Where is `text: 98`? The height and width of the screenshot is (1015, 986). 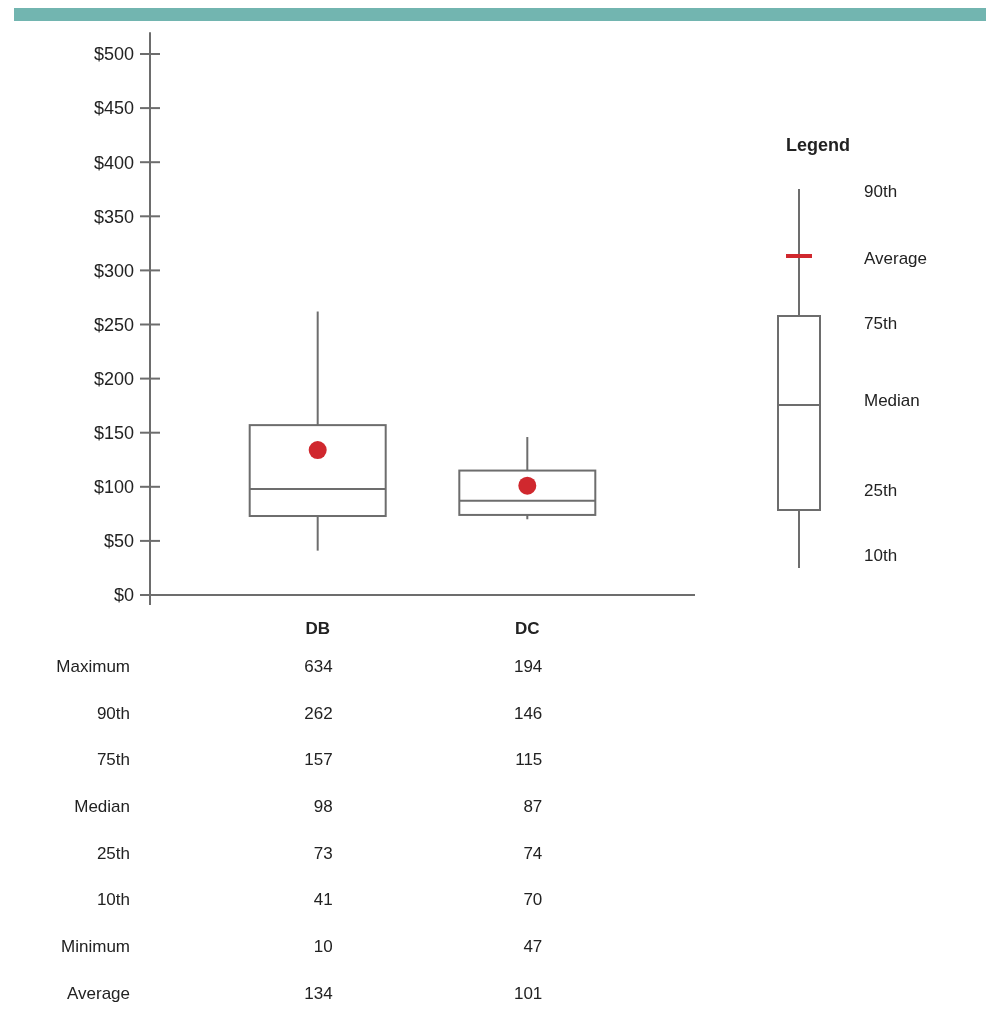 text: 98 is located at coordinates (323, 807).